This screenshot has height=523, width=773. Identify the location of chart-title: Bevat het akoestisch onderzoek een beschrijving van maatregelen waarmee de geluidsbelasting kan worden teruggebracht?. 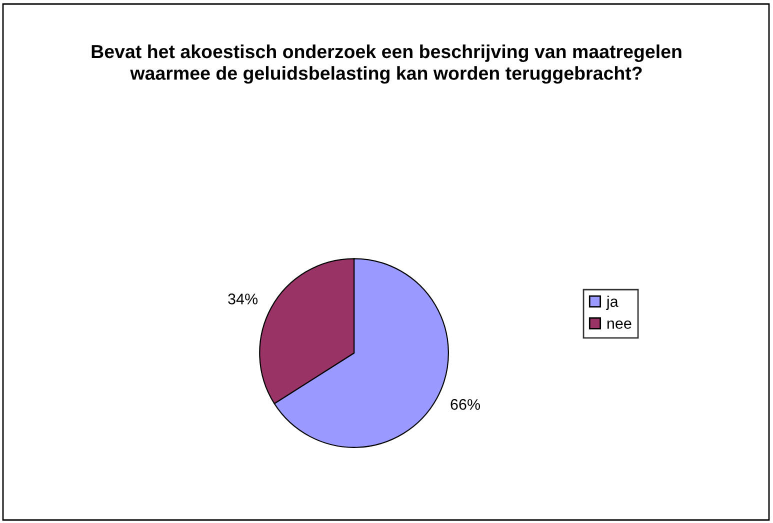
(387, 64).